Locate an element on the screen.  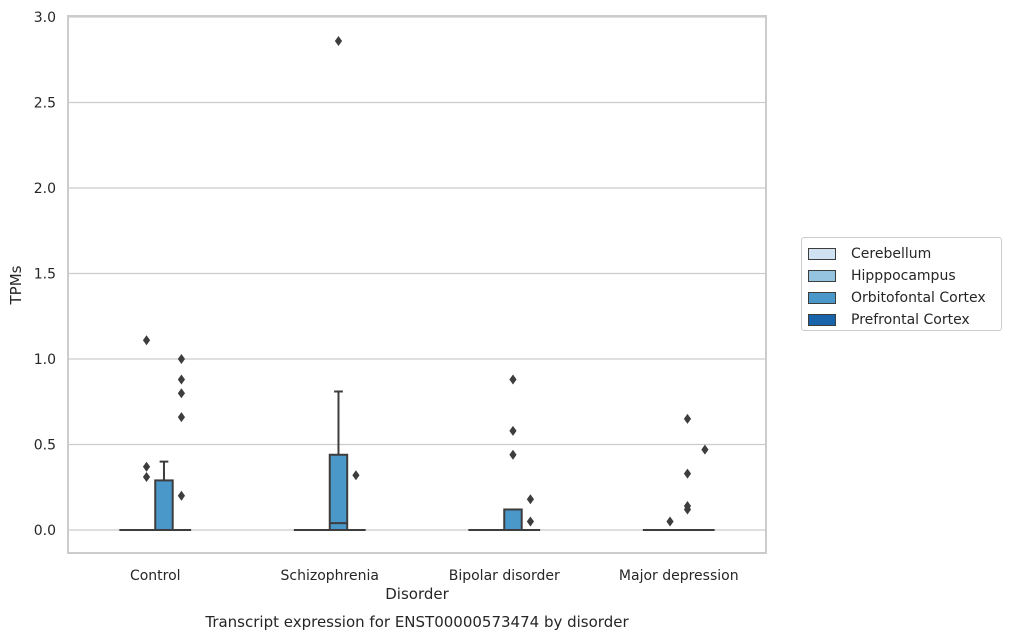
legend-label: Hipppocampus is located at coordinates (903, 276).